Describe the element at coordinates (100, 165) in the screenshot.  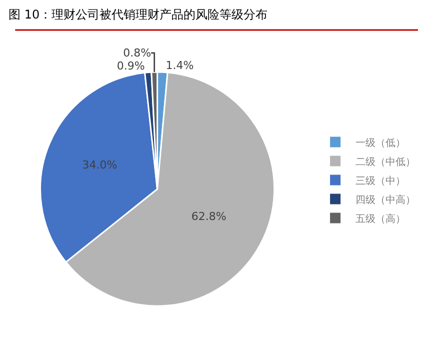
I see `data-label: 34.0%` at that location.